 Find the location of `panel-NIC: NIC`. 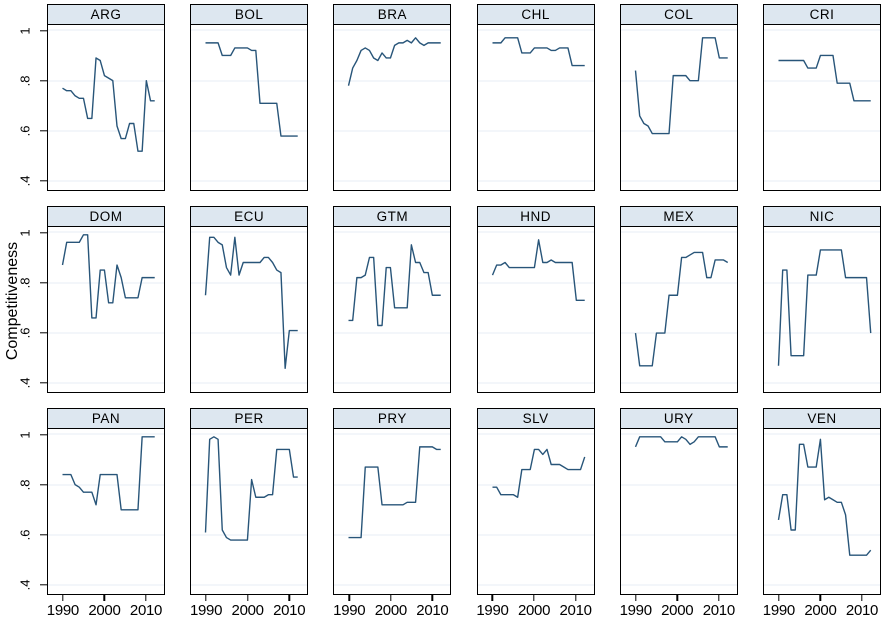

panel-NIC: NIC is located at coordinates (822, 299).